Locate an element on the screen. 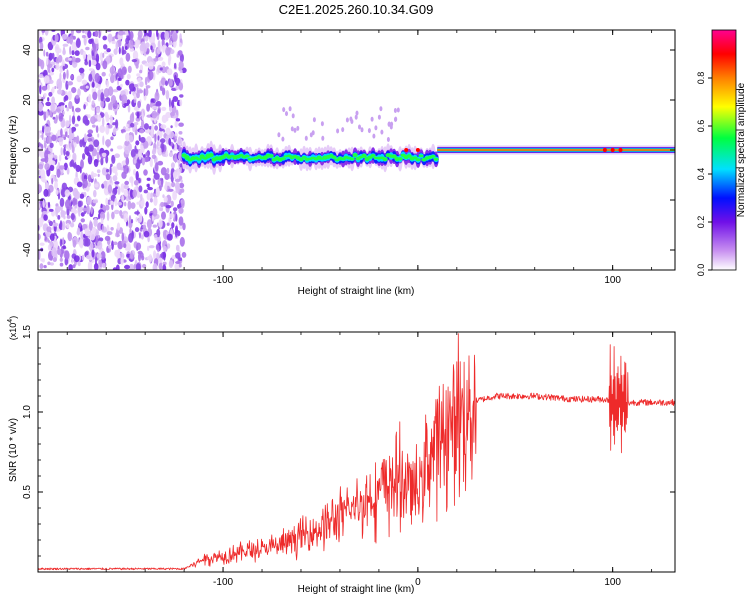 The width and height of the screenshot is (750, 600). colorbar-tick-label: 0.4 is located at coordinates (701, 174).